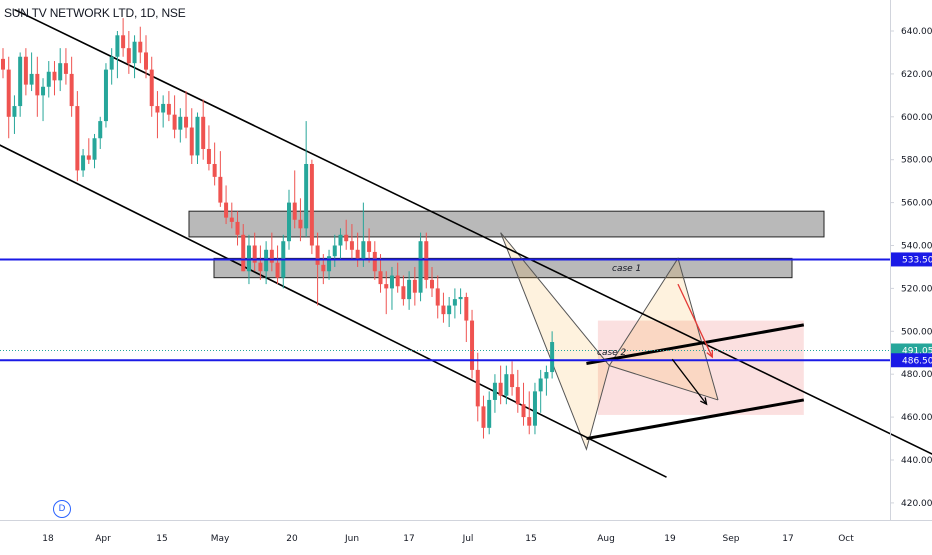 The width and height of the screenshot is (932, 555). What do you see at coordinates (448, 539) in the screenshot?
I see `time-axis: 18 Apr 15 May 20 Jun 17 Jul 15 Aug 19 Sep 17 Oct` at bounding box center [448, 539].